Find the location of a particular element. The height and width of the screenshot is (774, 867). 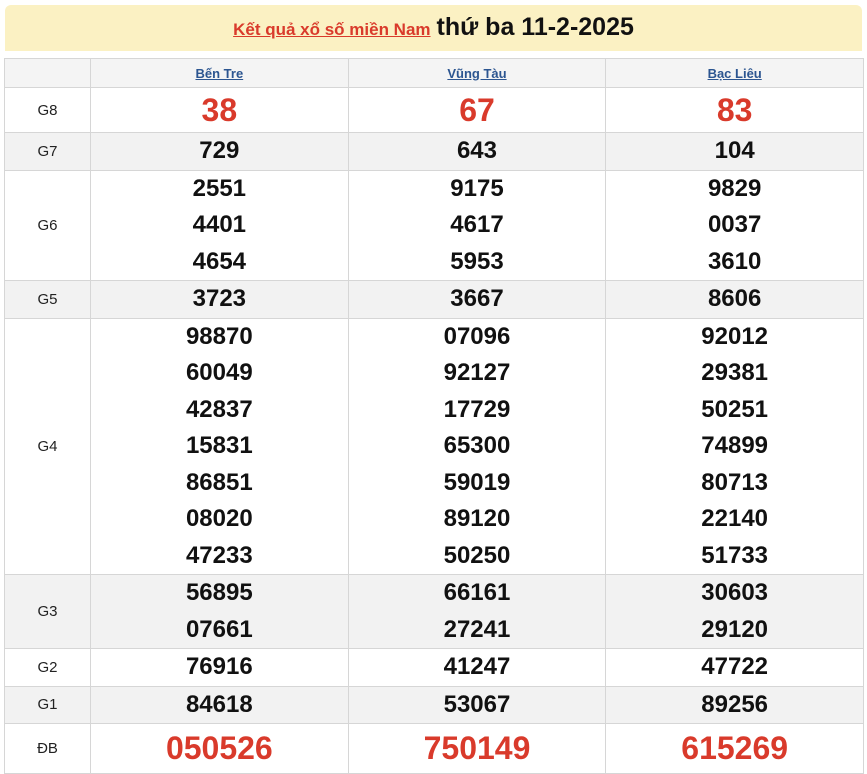

prize-cell: 643 is located at coordinates (477, 151).